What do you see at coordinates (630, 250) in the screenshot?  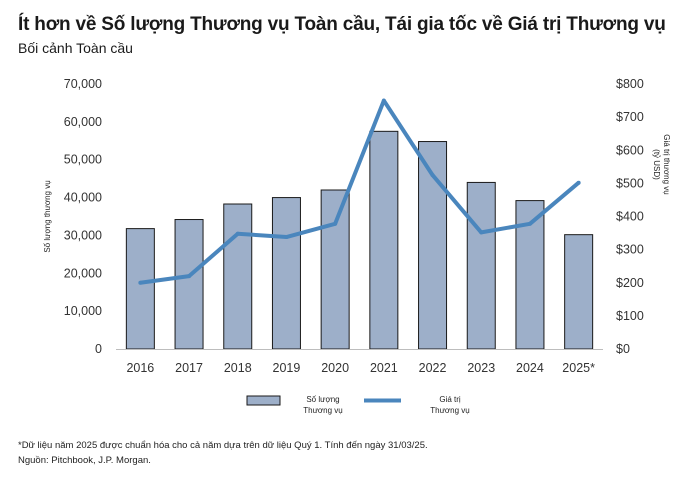 I see `y2-tick-label: $300` at bounding box center [630, 250].